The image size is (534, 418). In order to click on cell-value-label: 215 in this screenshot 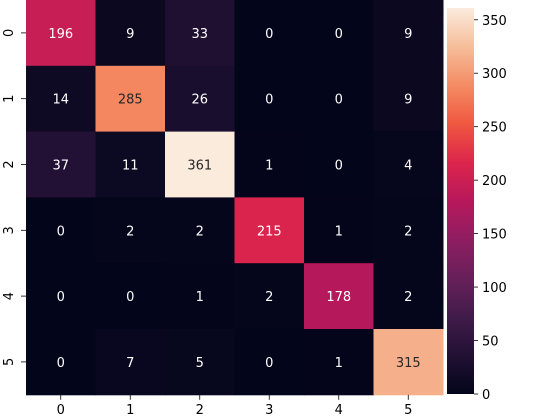, I will do `click(269, 231)`.